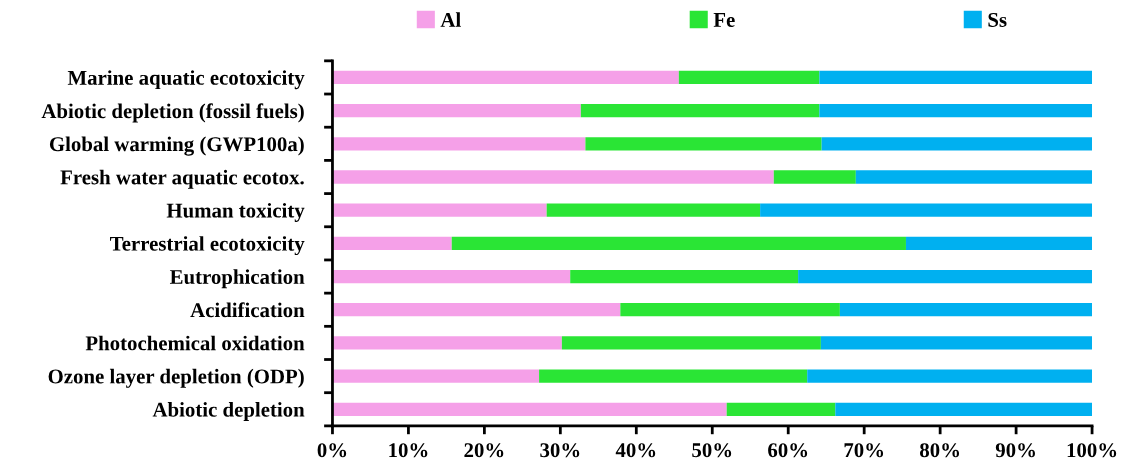 The image size is (1127, 468). Describe the element at coordinates (940, 450) in the screenshot. I see `x-tick-label: 80%` at that location.